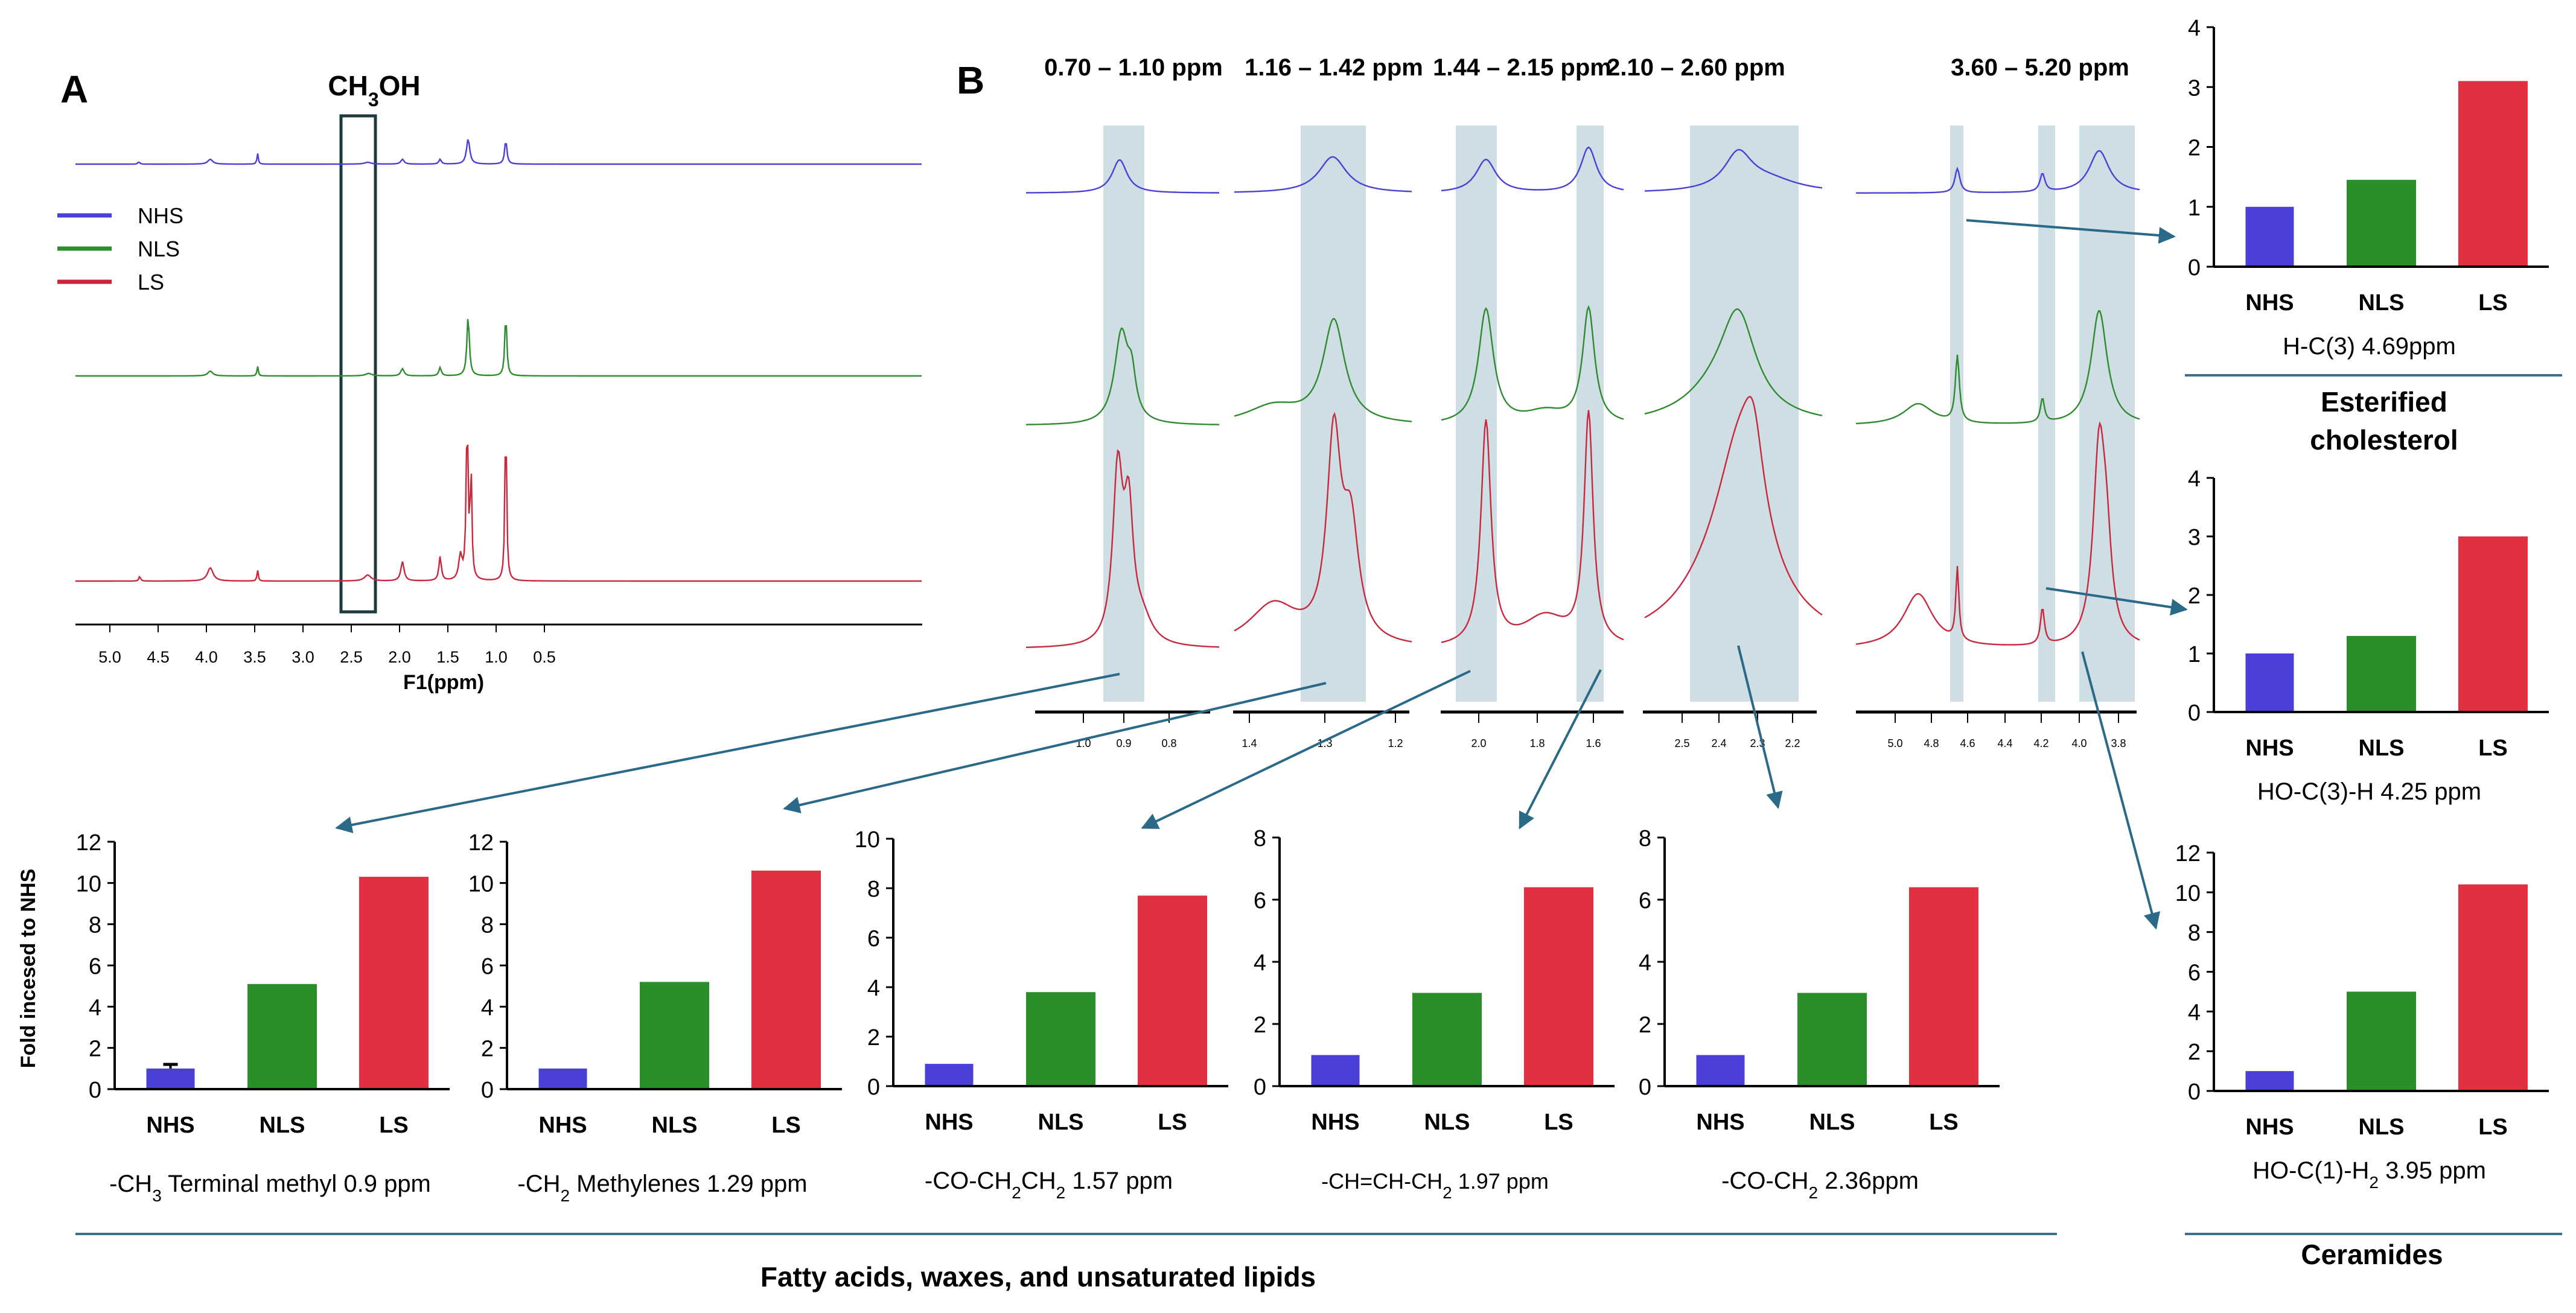 Image resolution: width=2576 pixels, height=1313 pixels. I want to click on legend-label-nls: NLS, so click(159, 249).